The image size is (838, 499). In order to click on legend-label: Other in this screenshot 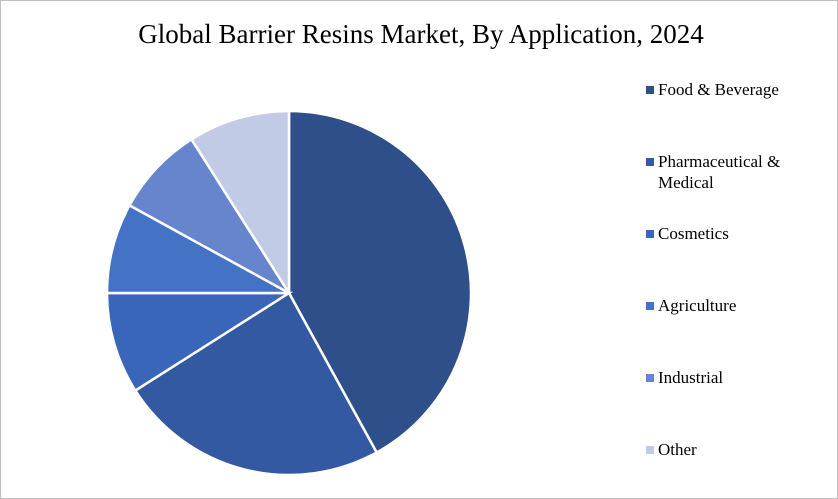, I will do `click(677, 449)`.